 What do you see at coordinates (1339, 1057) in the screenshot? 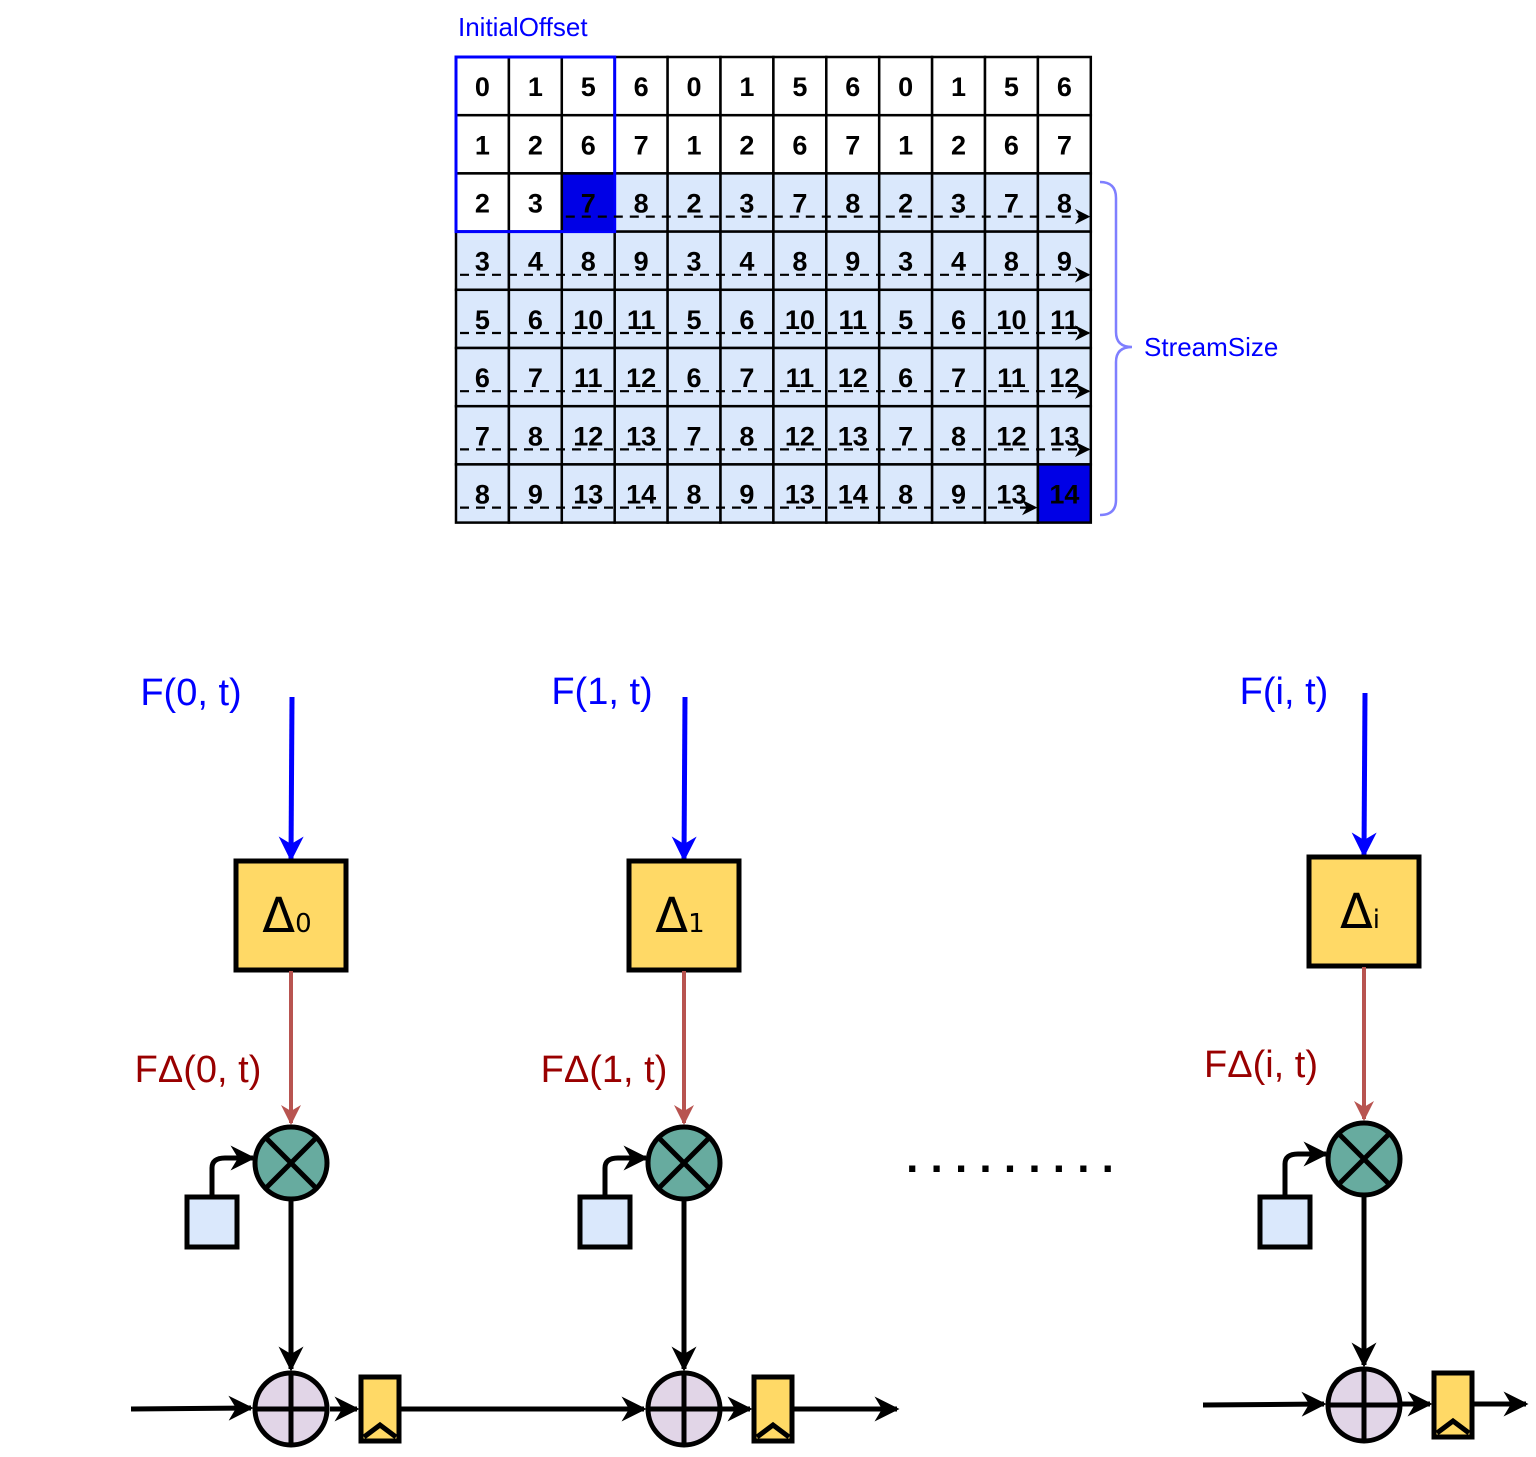
I see `unit-2: F(i, t) Δi FΔ(i, t)` at bounding box center [1339, 1057].